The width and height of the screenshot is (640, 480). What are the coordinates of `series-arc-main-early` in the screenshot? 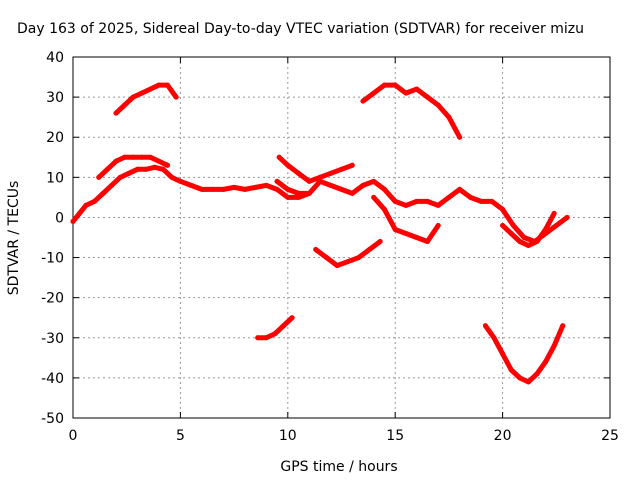 It's located at (191, 194).